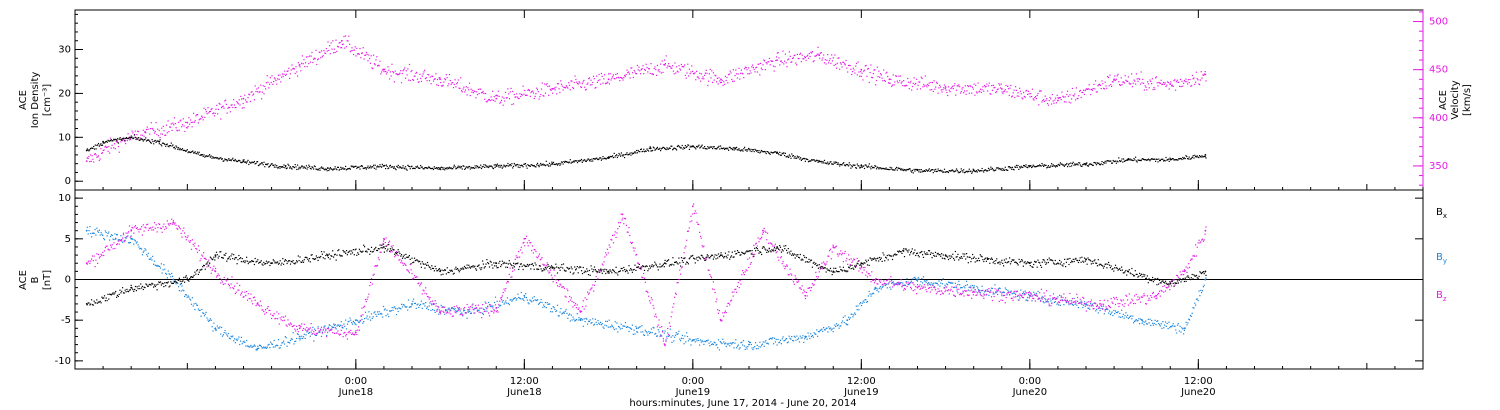 Image resolution: width=1500 pixels, height=410 pixels. What do you see at coordinates (47, 280) in the screenshot?
I see `b-axis-title-line: [nT]` at bounding box center [47, 280].